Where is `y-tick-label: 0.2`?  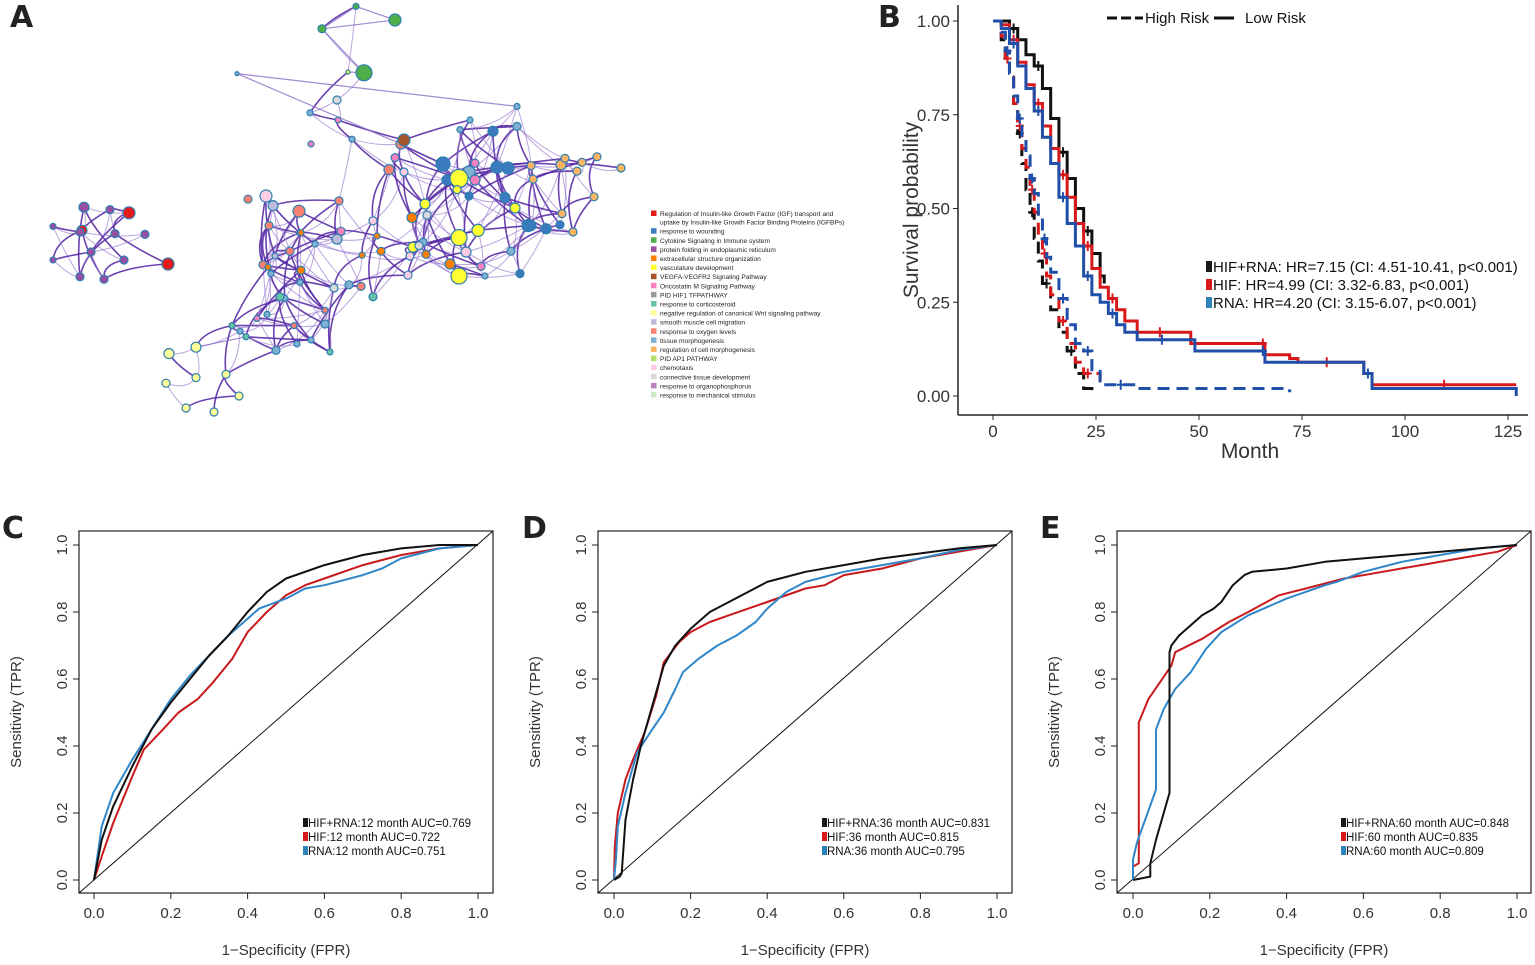
y-tick-label: 0.2 is located at coordinates (581, 813).